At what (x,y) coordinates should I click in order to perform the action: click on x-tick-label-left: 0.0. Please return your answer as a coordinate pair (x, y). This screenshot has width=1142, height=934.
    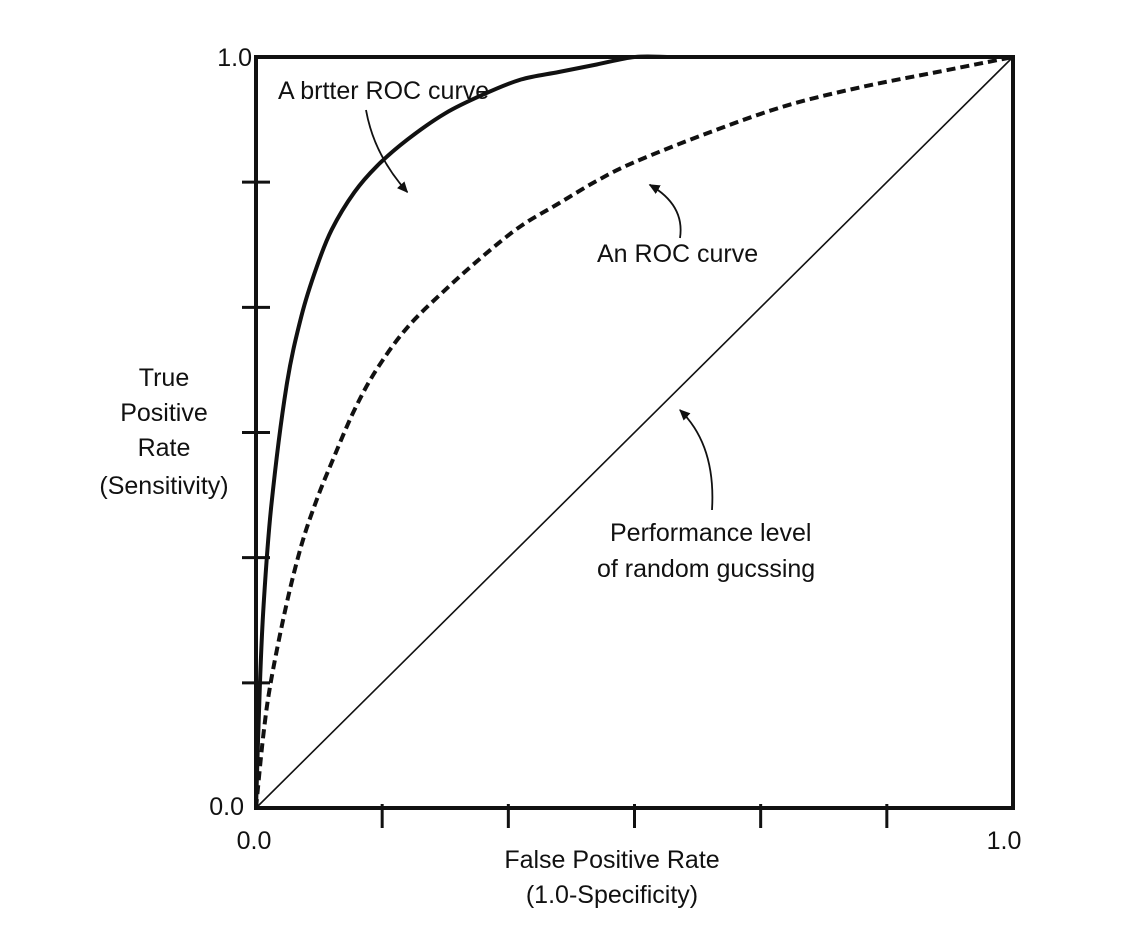
    Looking at the image, I should click on (254, 841).